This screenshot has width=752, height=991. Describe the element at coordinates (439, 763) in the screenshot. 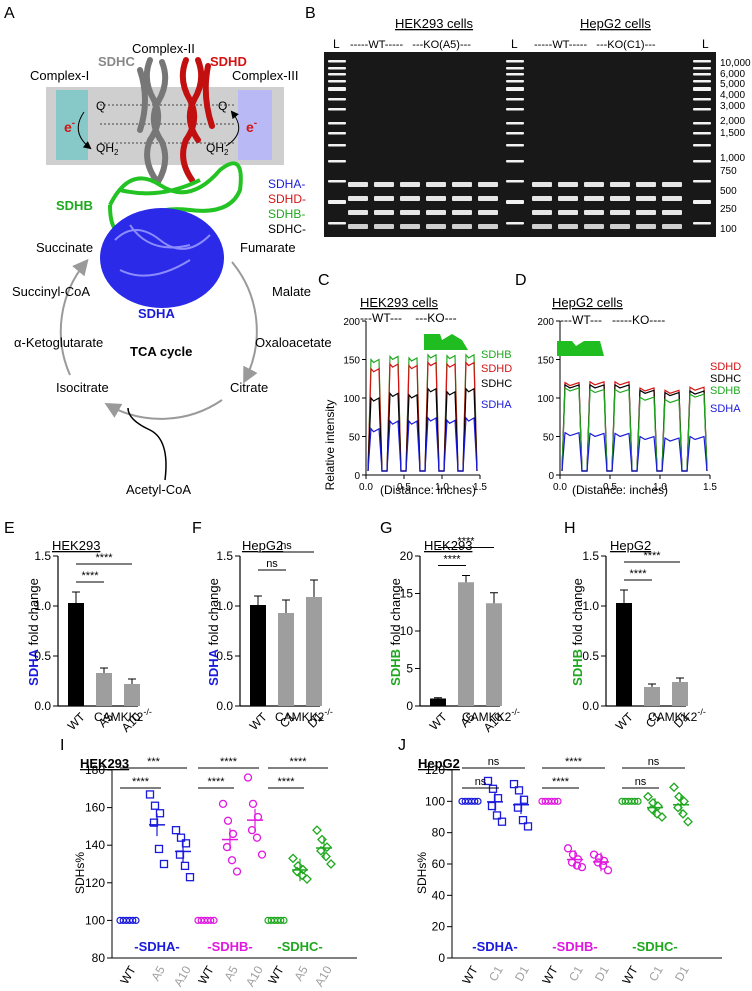

I see `panel-j-cell: HepG2` at that location.